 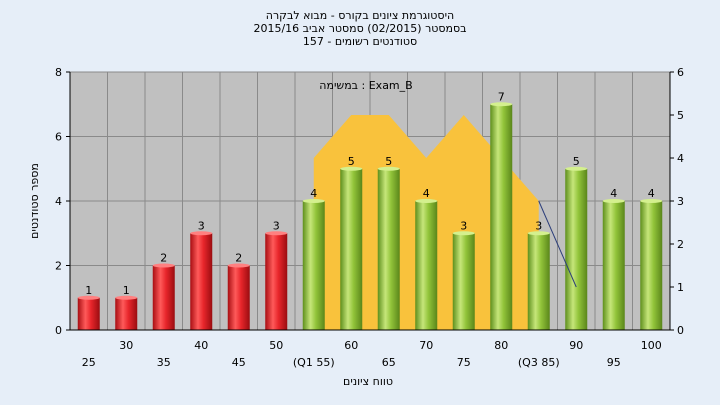 I want to click on y-axis-title: מספר סטודנטים, so click(x=34, y=201).